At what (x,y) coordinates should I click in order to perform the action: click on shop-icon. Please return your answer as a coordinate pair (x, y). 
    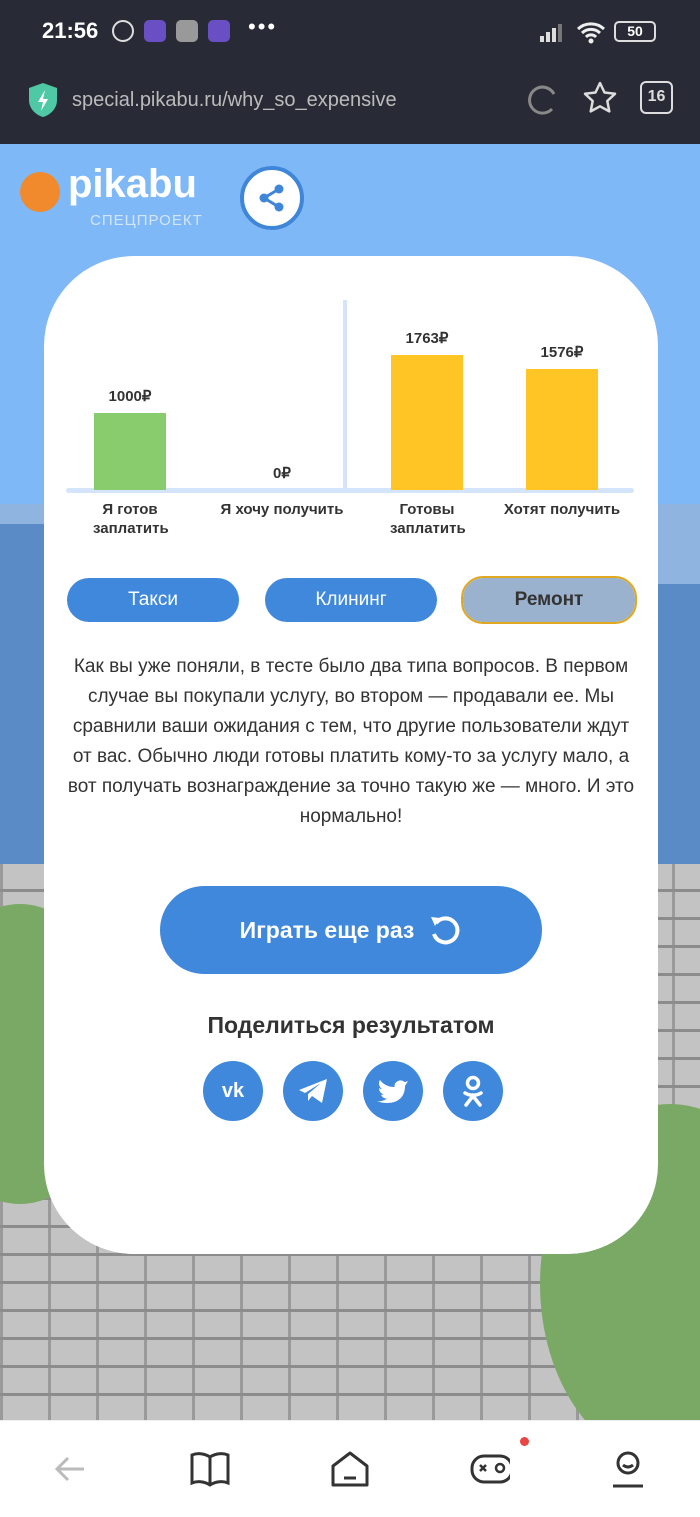
    Looking at the image, I should click on (187, 31).